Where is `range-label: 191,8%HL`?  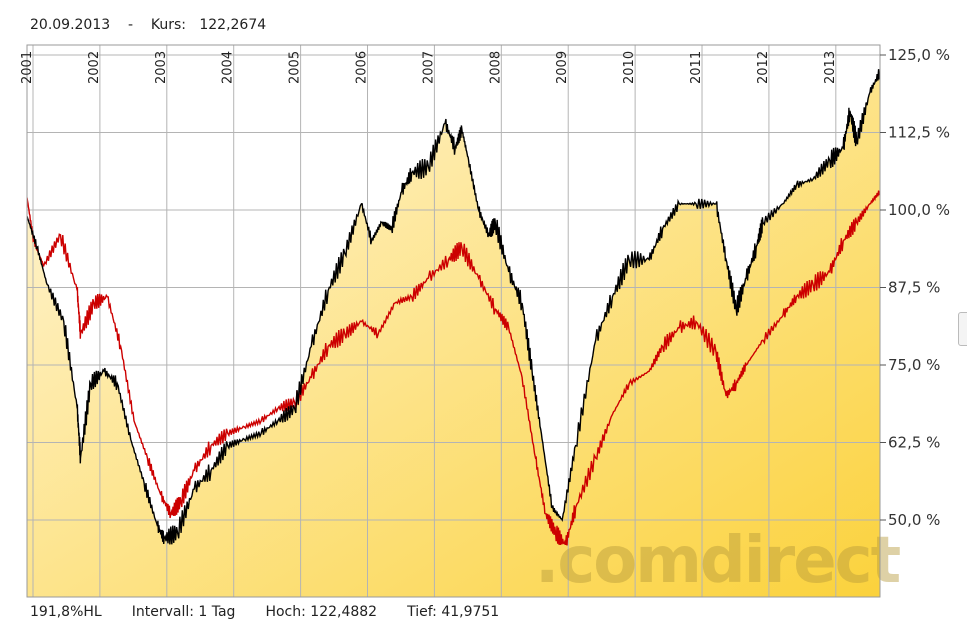 range-label: 191,8%HL is located at coordinates (66, 612).